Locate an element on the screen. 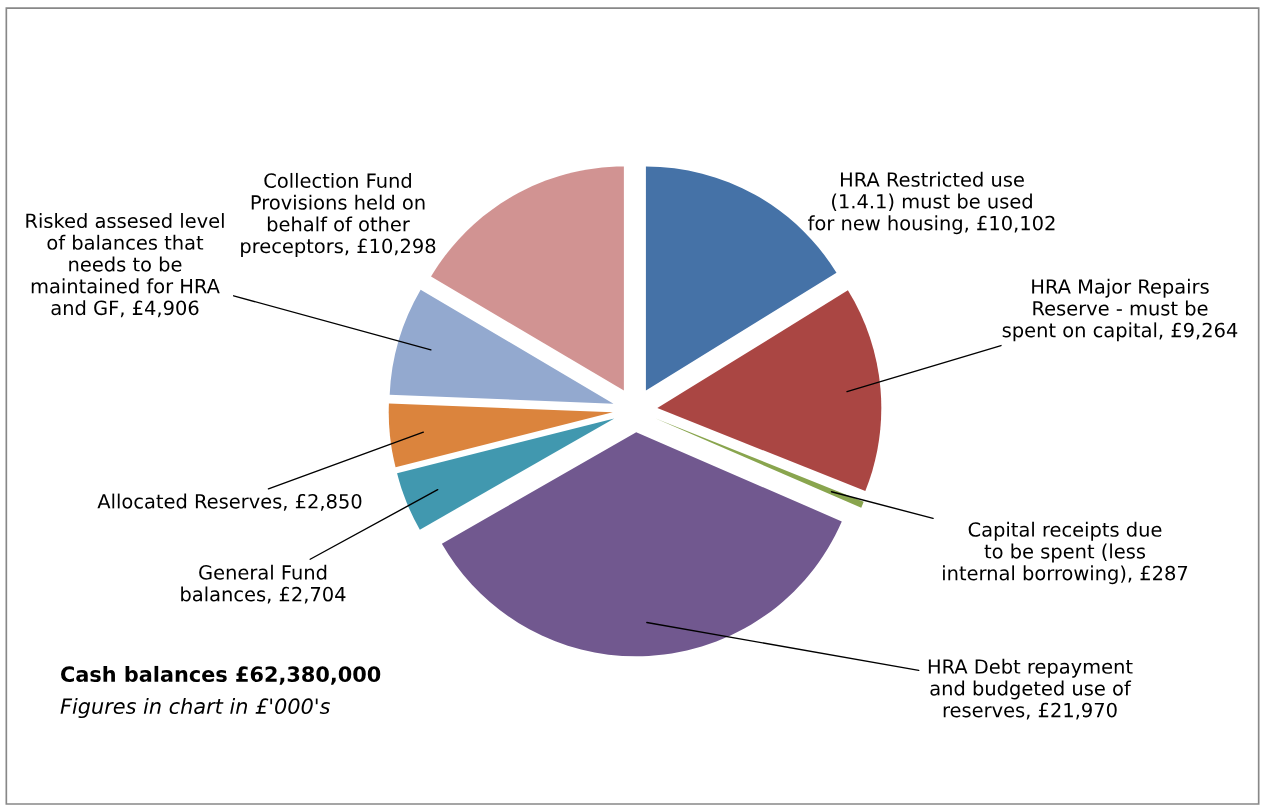 The height and width of the screenshot is (808, 1265). slice-label: Collection Fund Provisions held on behalf of other preceptors, £10,298 is located at coordinates (338, 215).